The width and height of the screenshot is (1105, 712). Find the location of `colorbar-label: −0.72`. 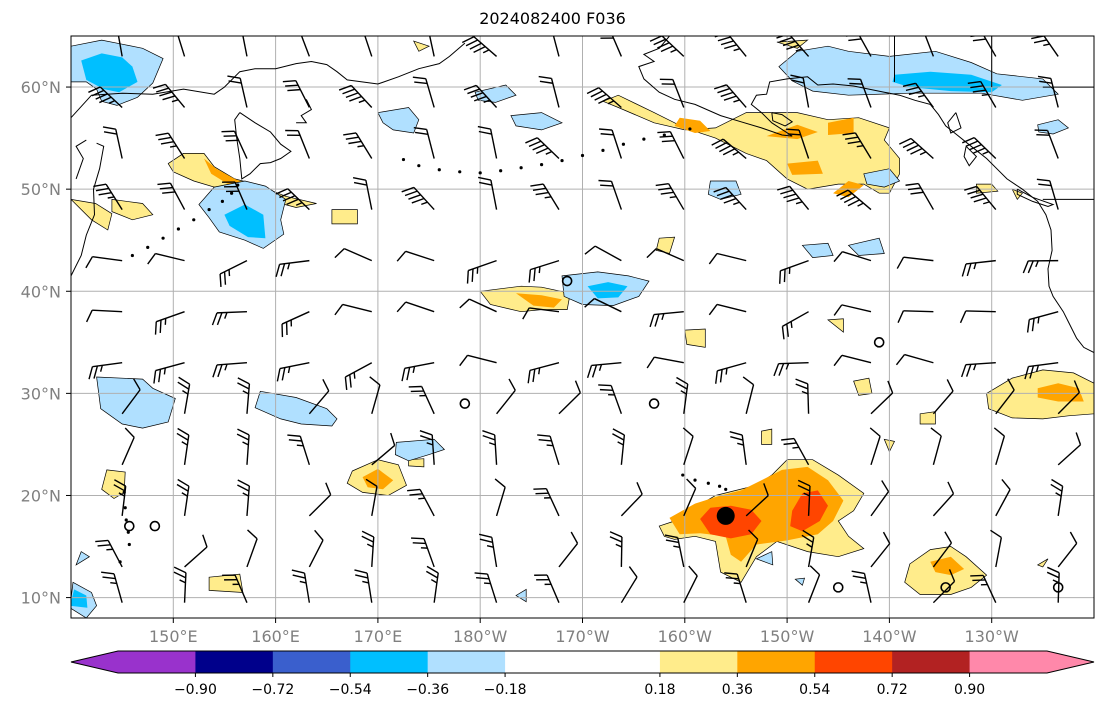

colorbar-label: −0.72 is located at coordinates (272, 690).